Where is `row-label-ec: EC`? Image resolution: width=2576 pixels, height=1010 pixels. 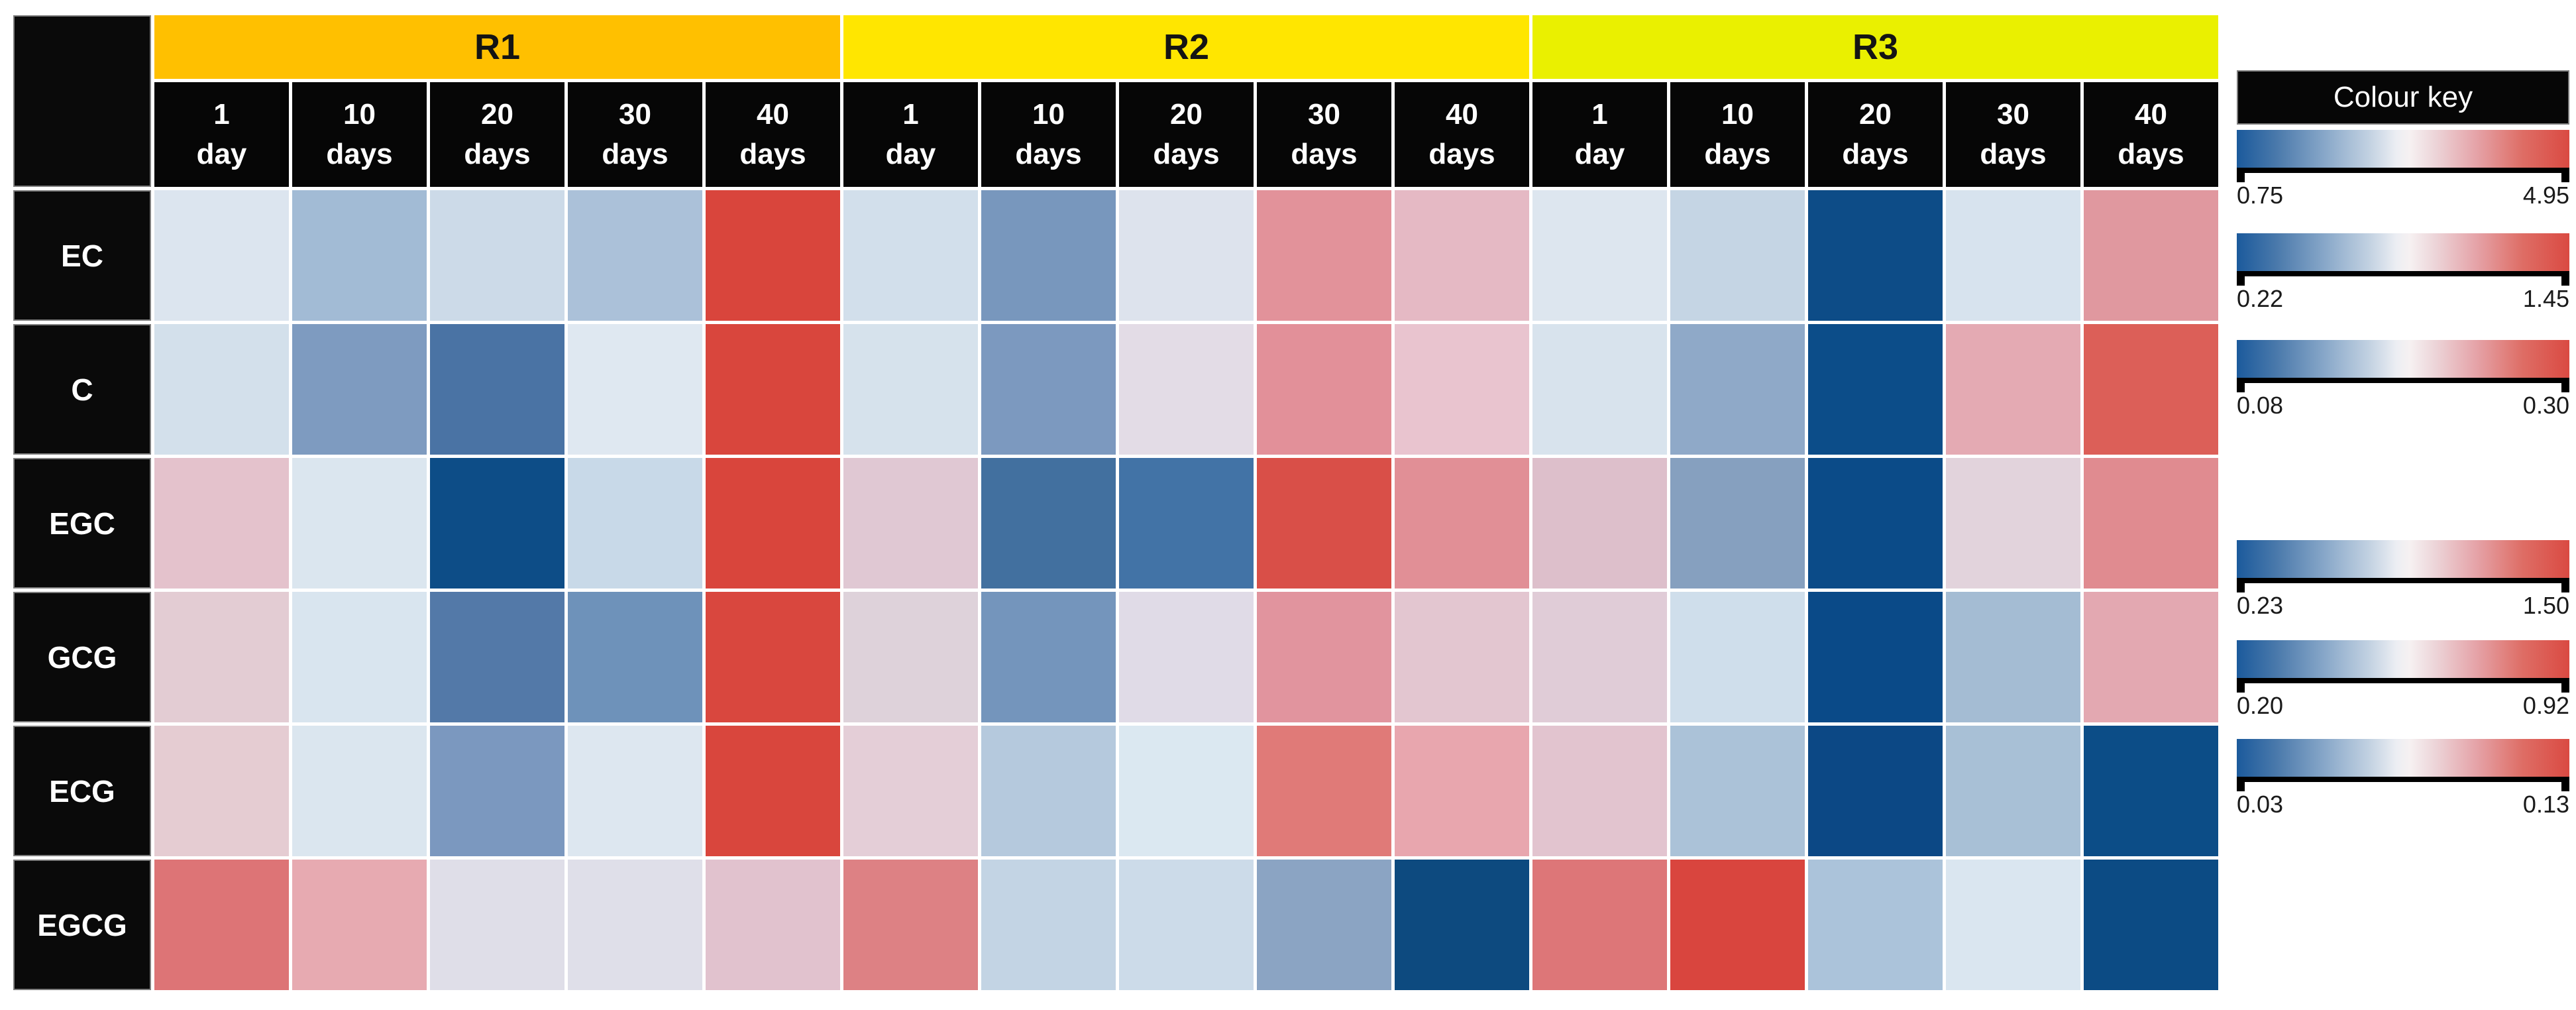
row-label-ec: EC is located at coordinates (82, 255).